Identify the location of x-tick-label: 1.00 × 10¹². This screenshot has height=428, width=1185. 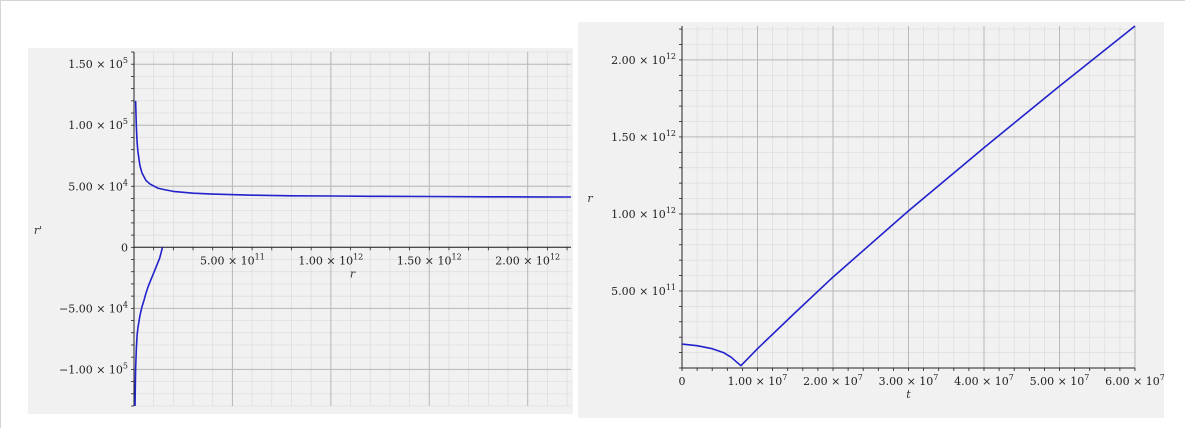
(330, 259).